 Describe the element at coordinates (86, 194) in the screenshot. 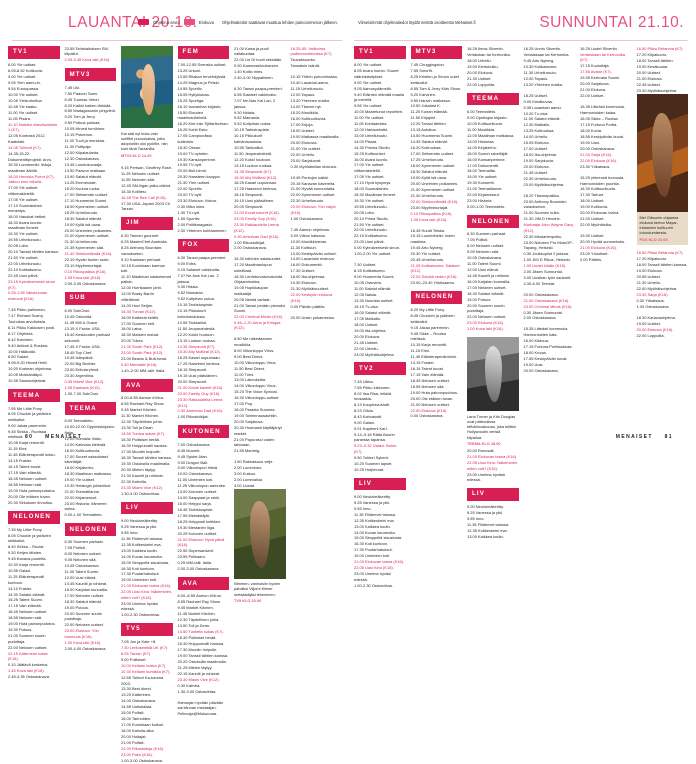

I see `program-entry: 17.00 Seitsemän uutiset.` at that location.